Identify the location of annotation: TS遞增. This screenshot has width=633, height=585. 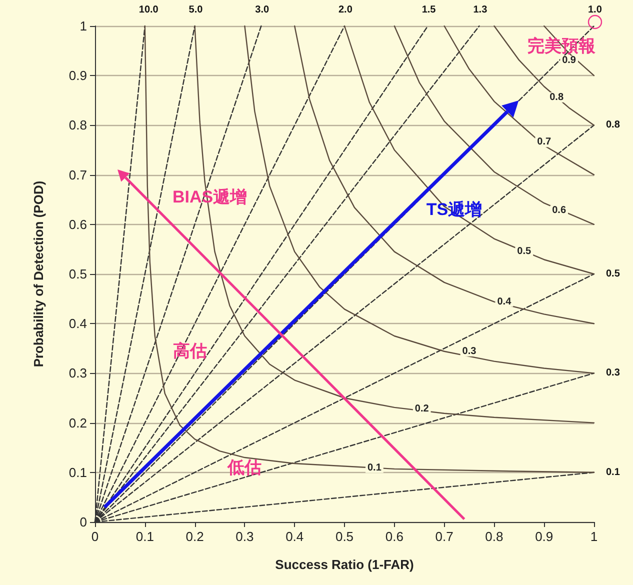
(454, 210).